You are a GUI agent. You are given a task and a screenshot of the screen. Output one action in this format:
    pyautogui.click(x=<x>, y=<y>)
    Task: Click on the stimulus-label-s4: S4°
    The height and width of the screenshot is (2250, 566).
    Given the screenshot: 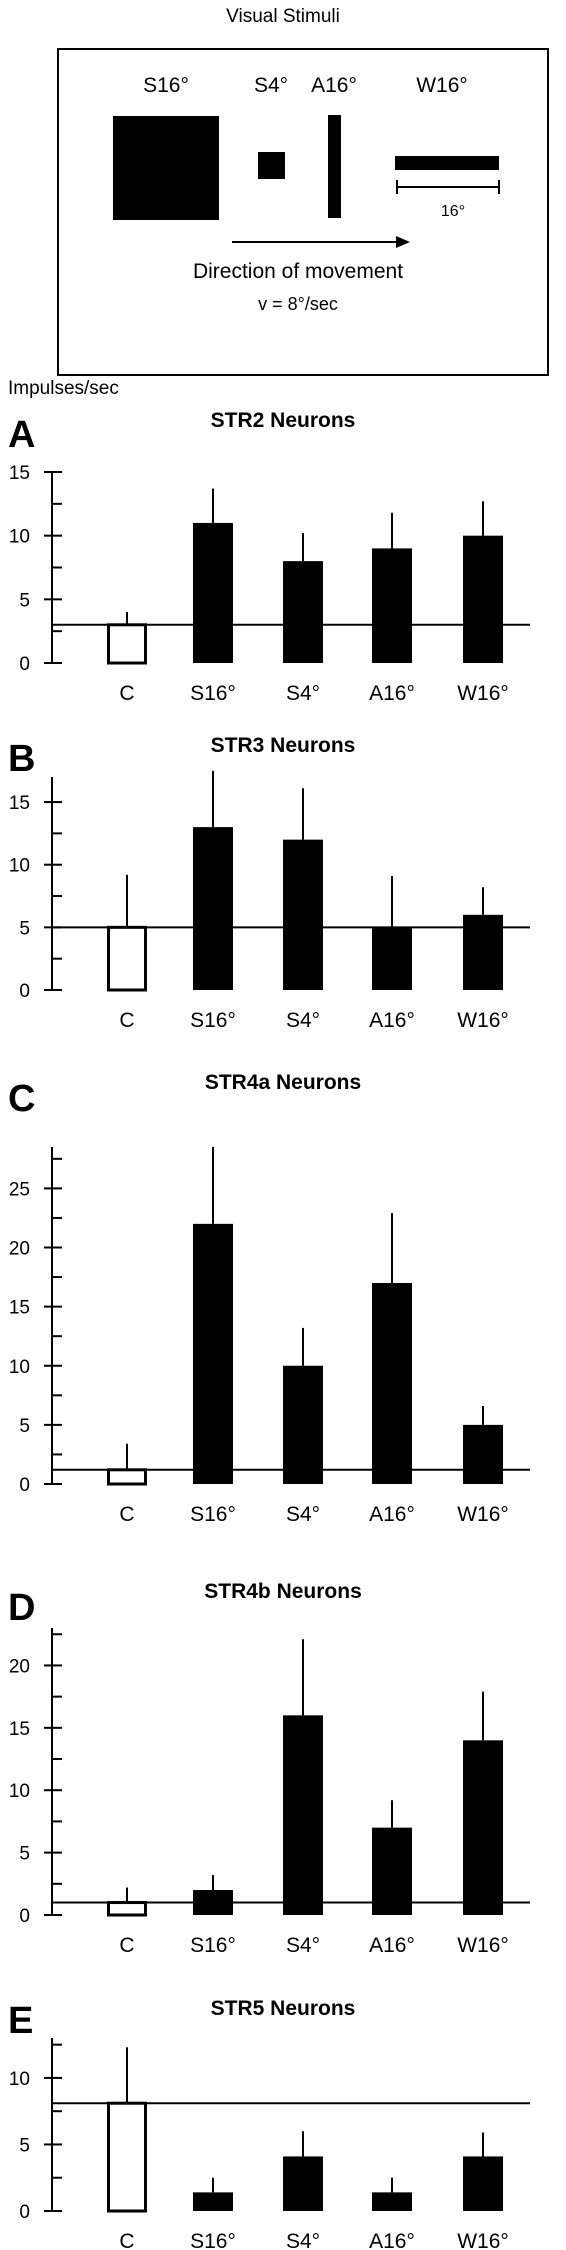 What is the action you would take?
    pyautogui.click(x=271, y=85)
    